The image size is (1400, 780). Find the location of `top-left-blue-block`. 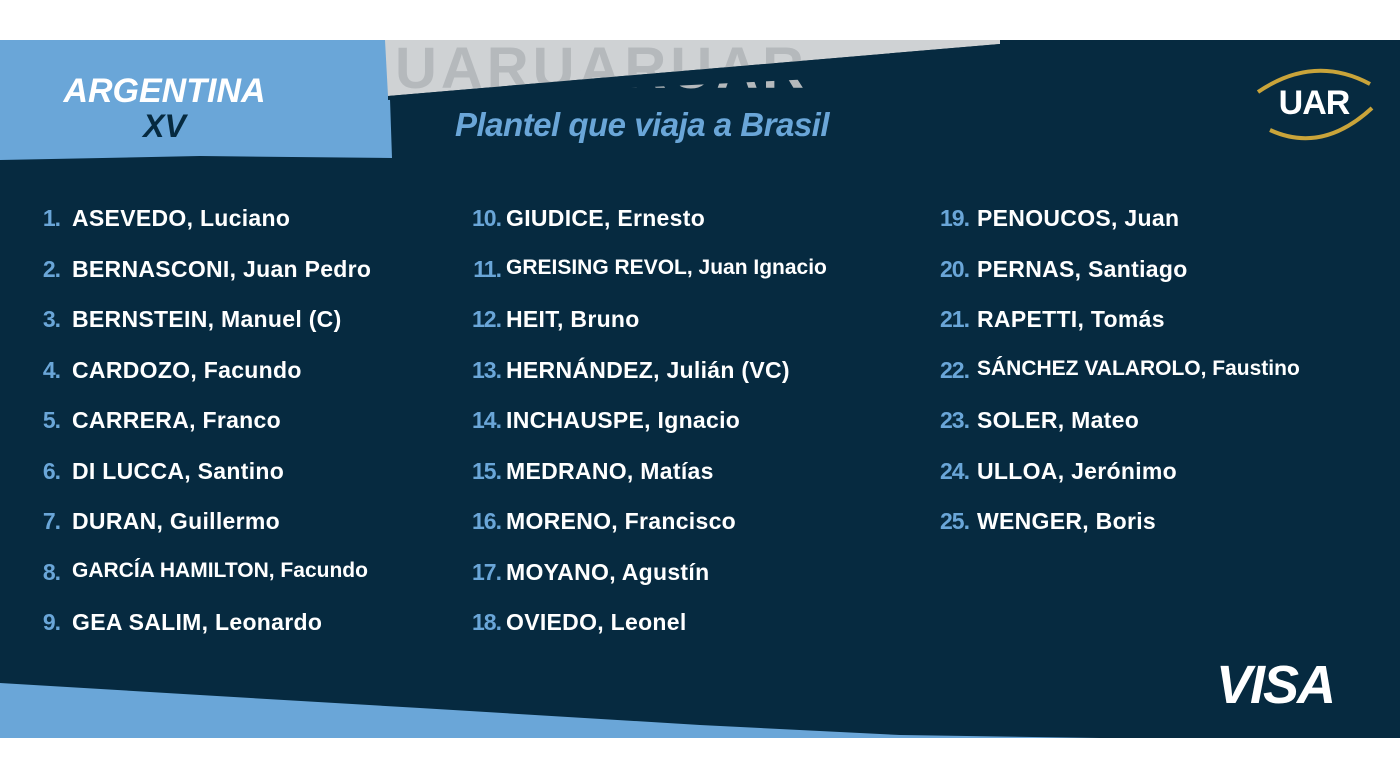

top-left-blue-block is located at coordinates (196, 100).